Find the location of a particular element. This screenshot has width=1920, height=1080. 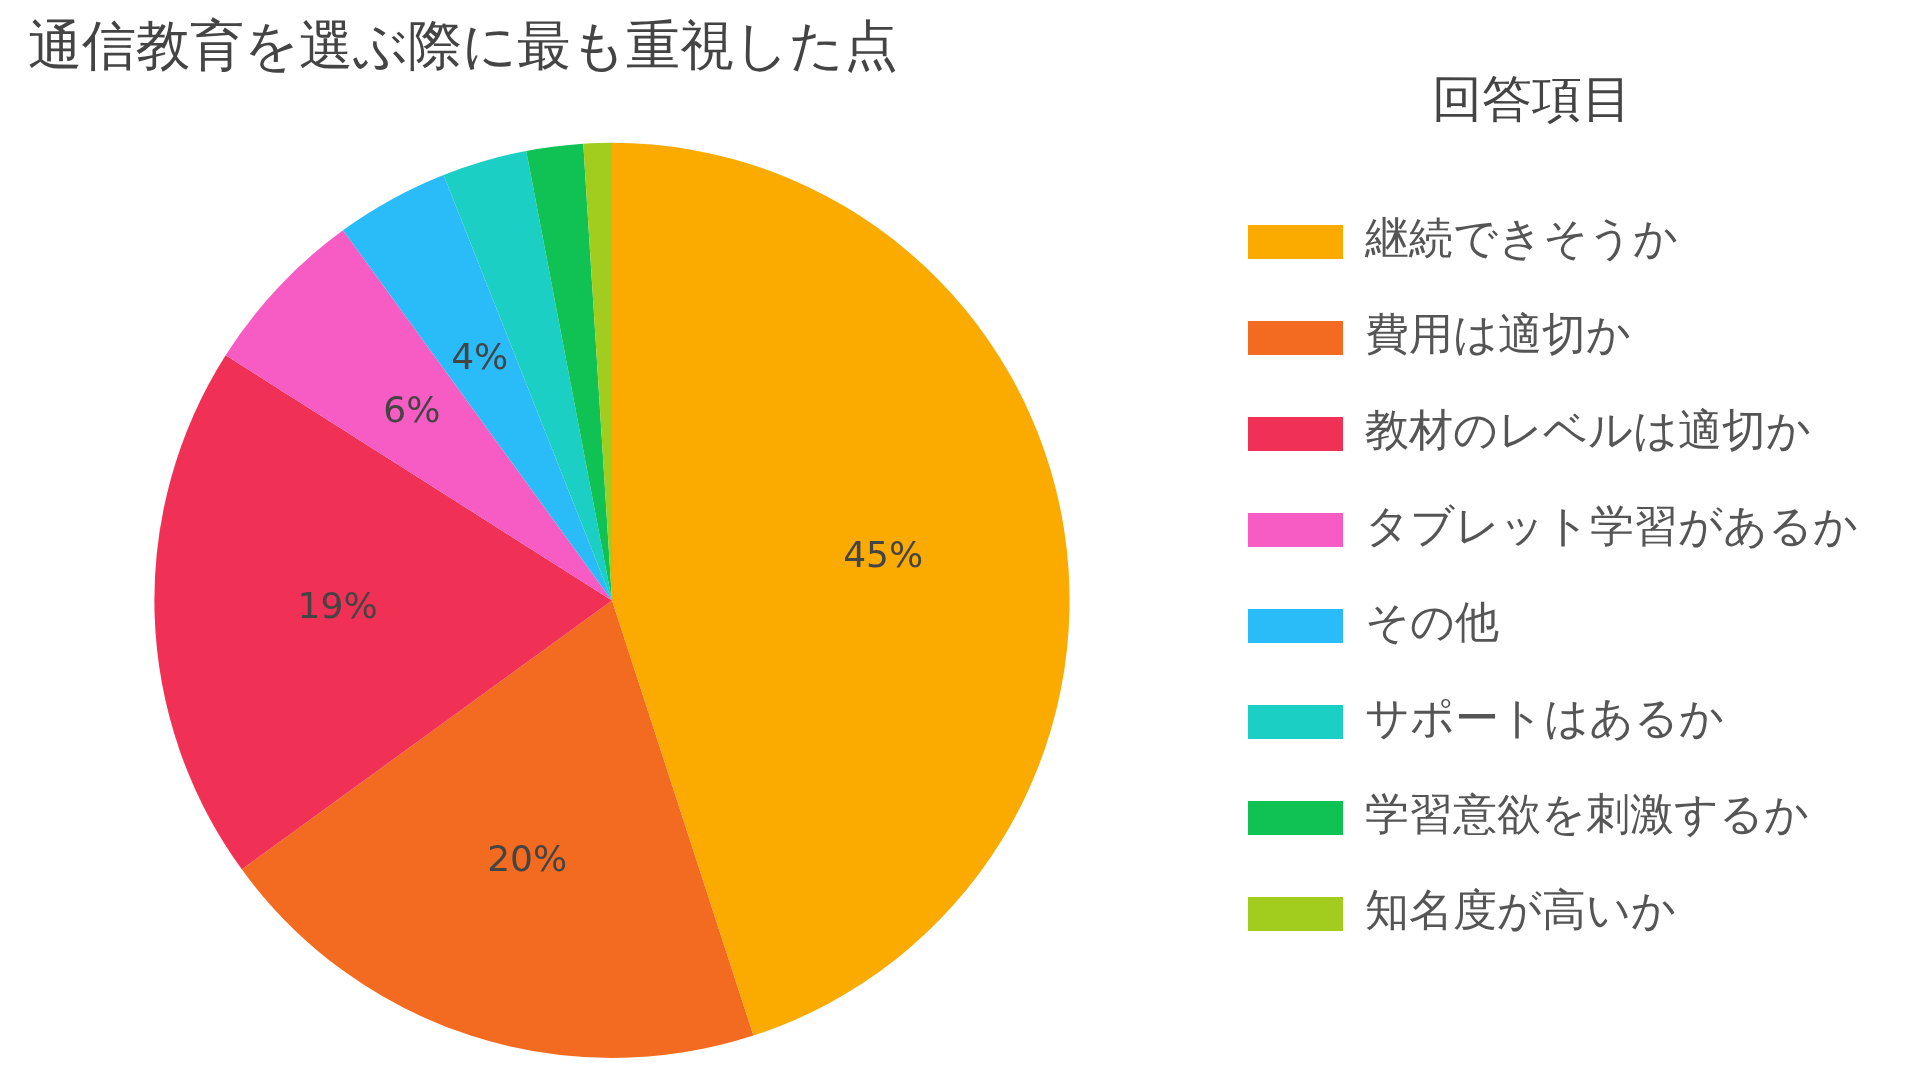

data-label: 20% is located at coordinates (527, 858).